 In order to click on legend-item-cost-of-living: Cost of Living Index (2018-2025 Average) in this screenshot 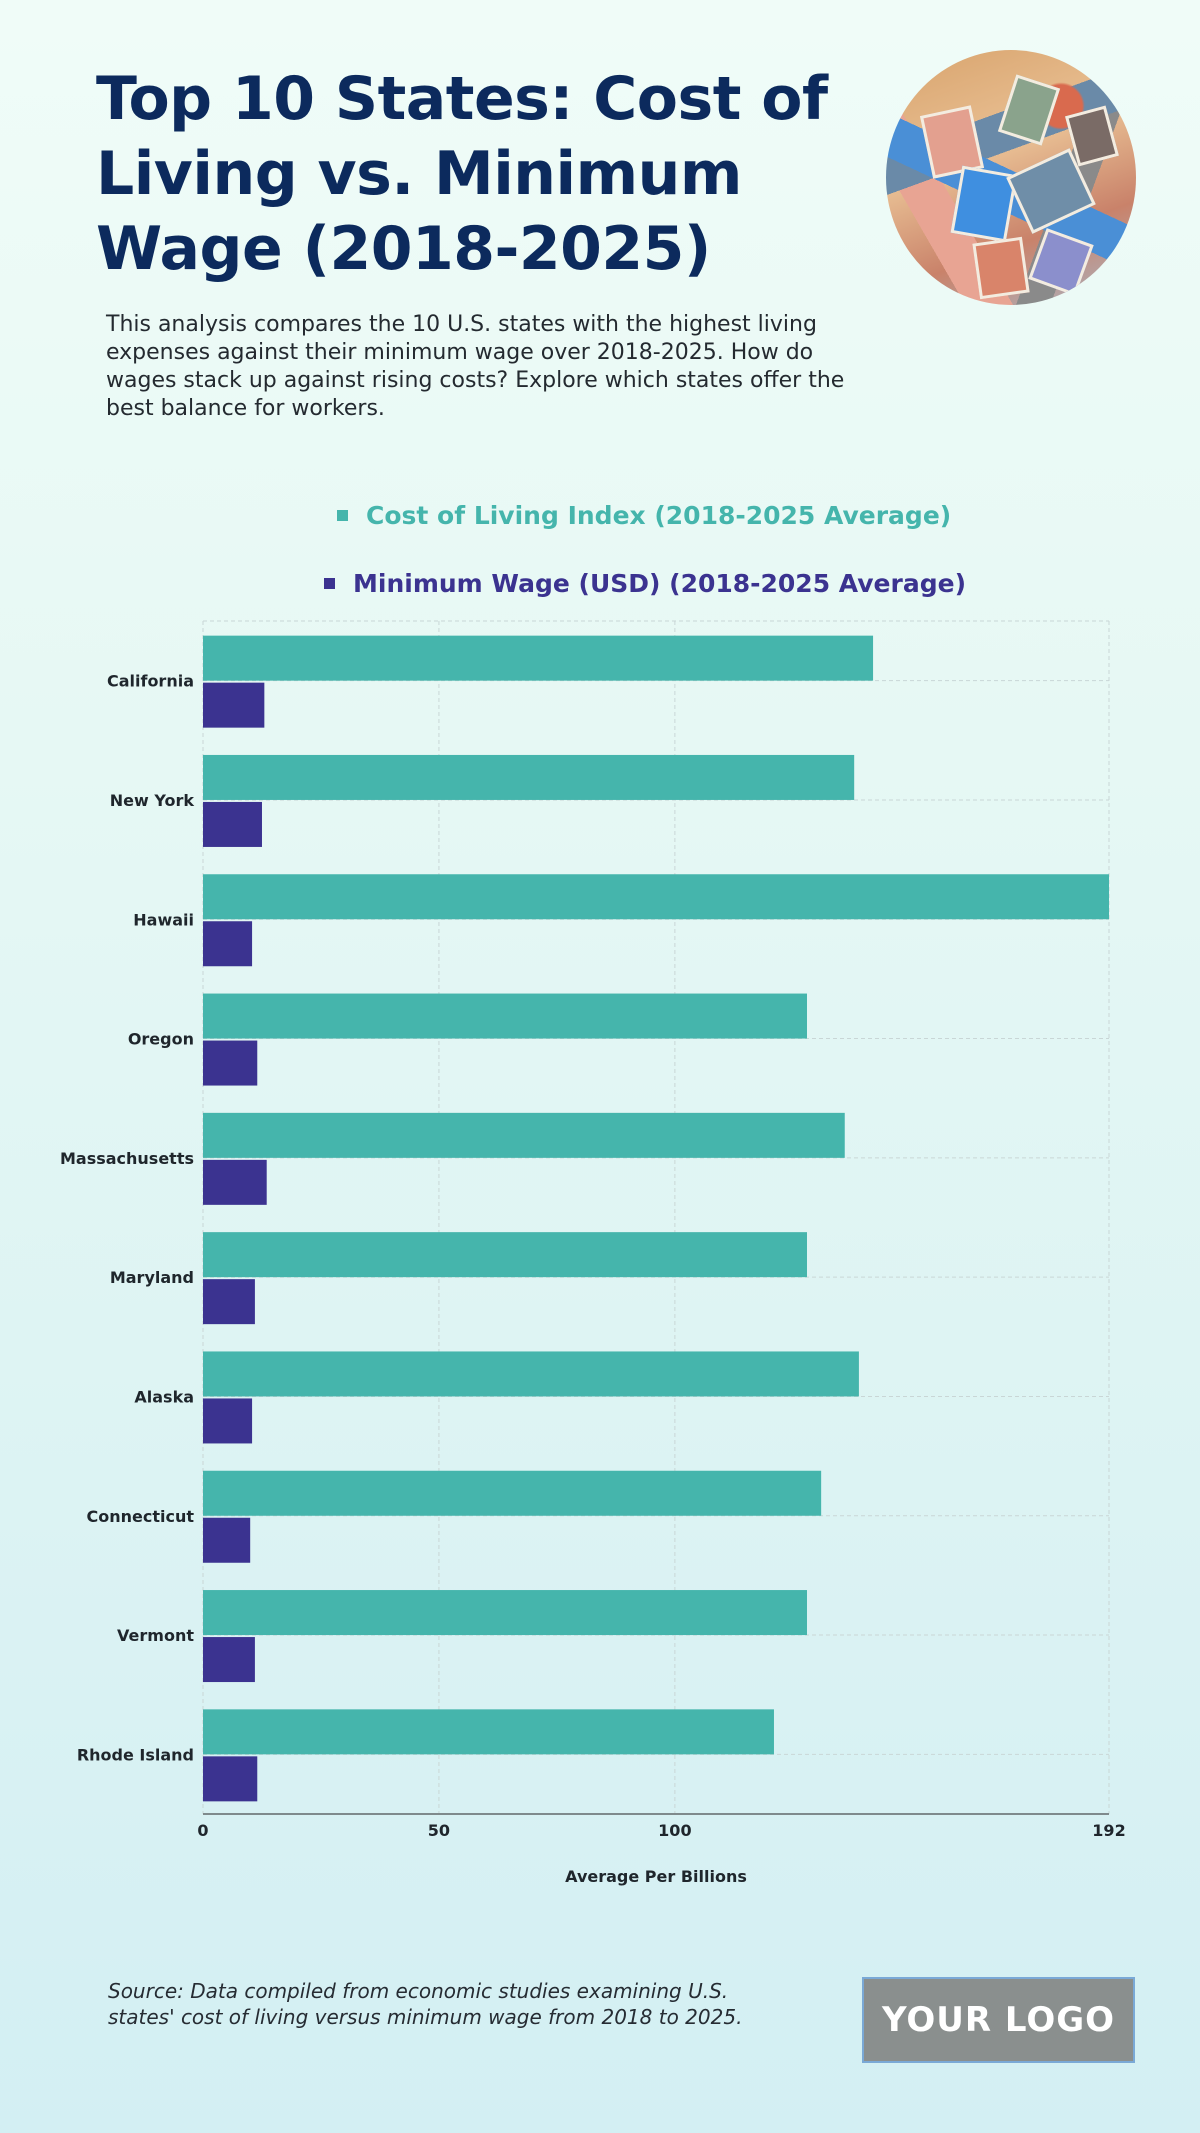, I will do `click(644, 515)`.